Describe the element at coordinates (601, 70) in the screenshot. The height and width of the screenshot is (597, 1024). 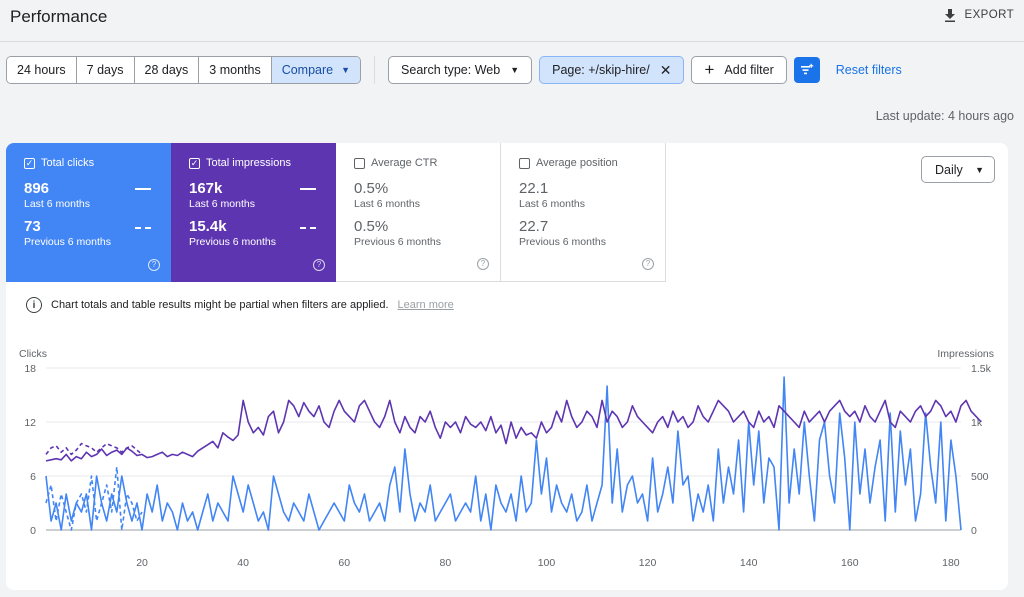
I see `page-filter-label: Page: +/skip-hire/` at that location.